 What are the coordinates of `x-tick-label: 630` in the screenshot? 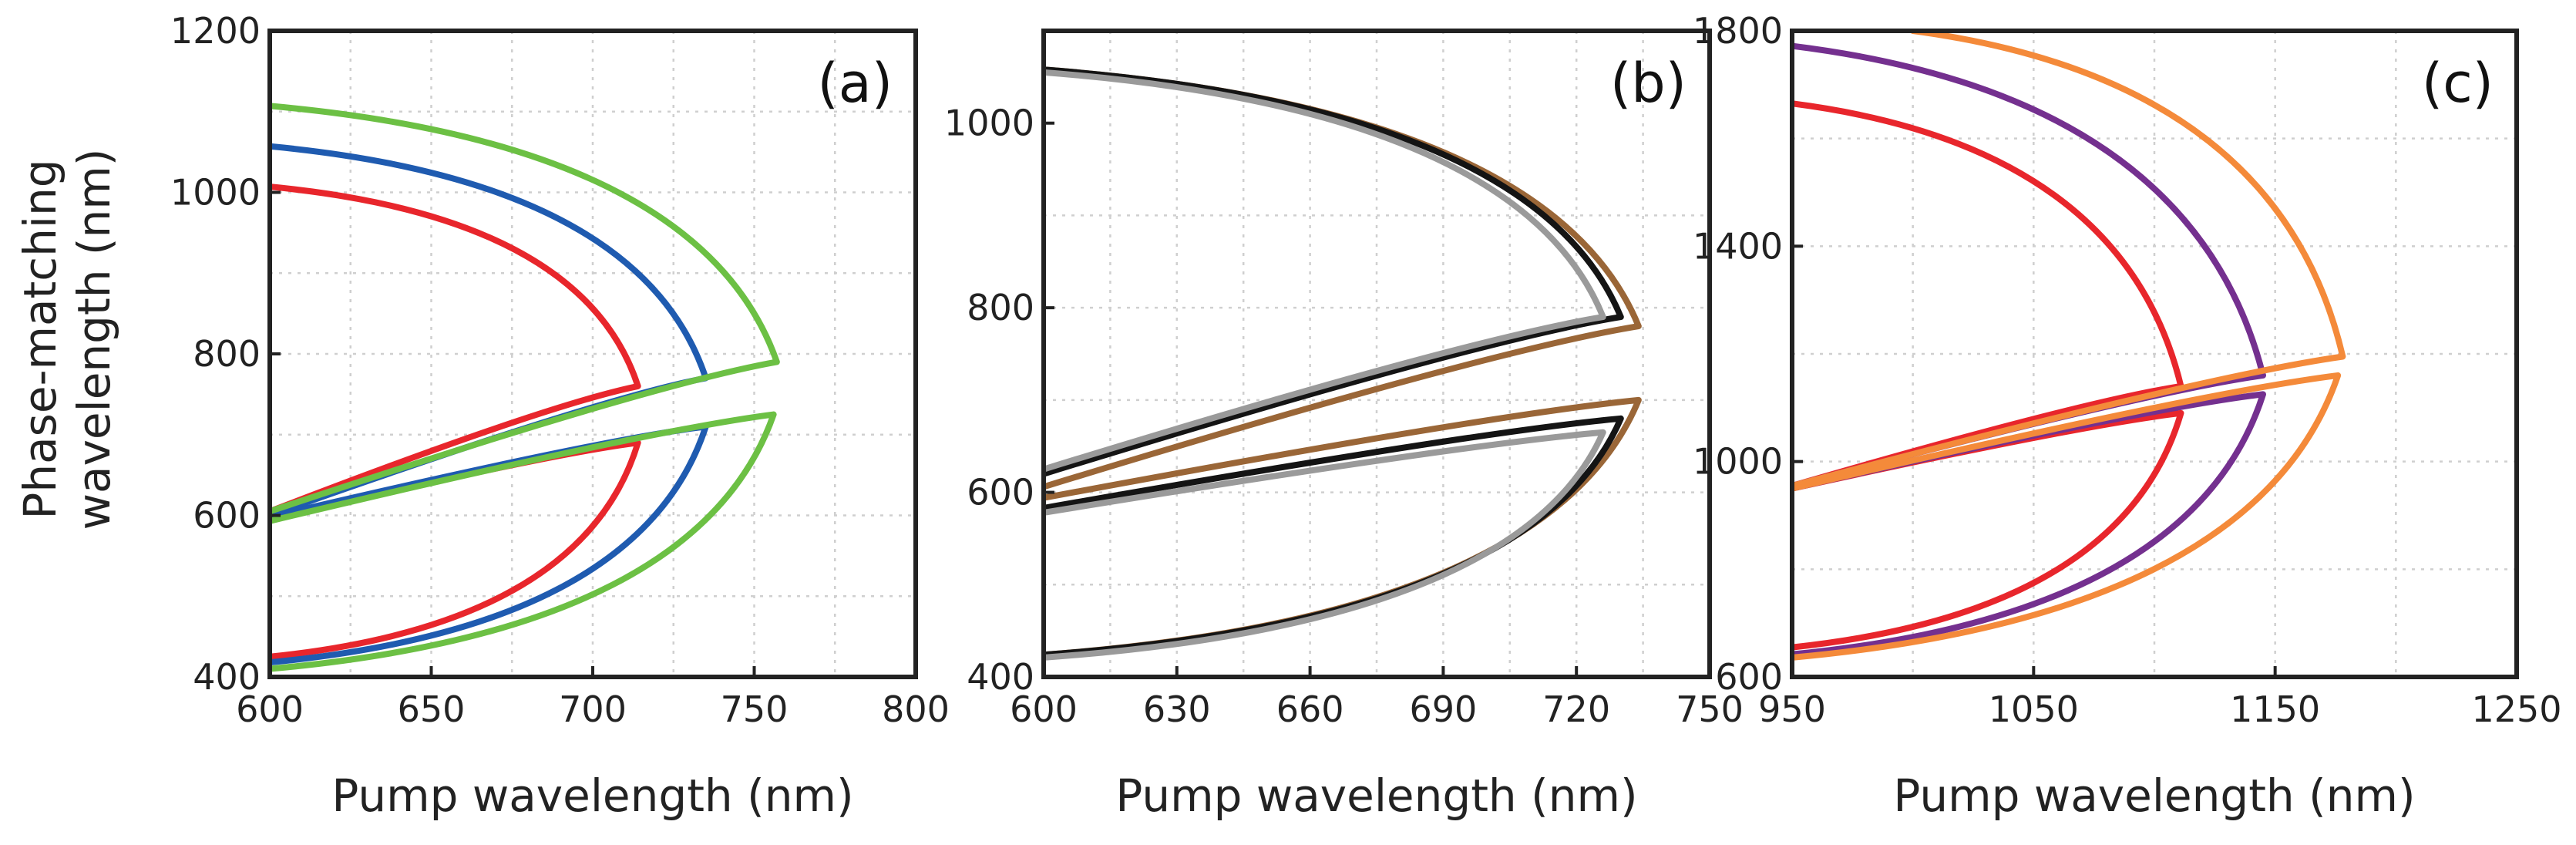 It's located at (1177, 709).